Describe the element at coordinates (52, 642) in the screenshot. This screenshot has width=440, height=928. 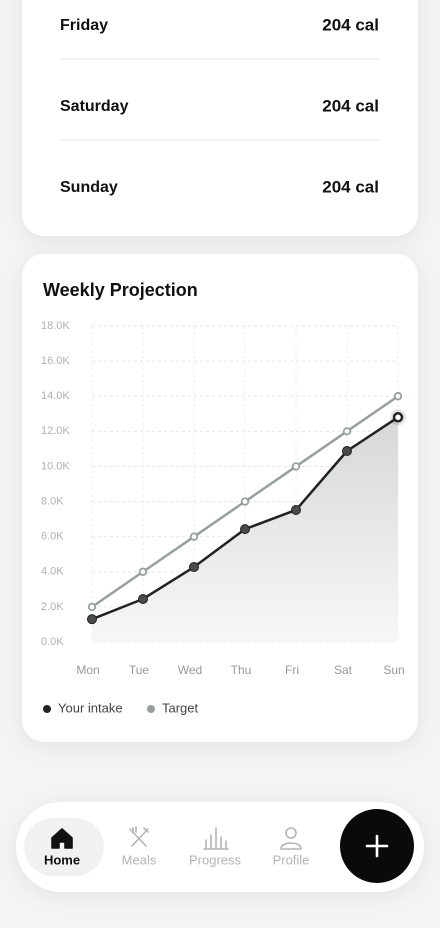
I see `y-tick-label: 0.0K` at that location.